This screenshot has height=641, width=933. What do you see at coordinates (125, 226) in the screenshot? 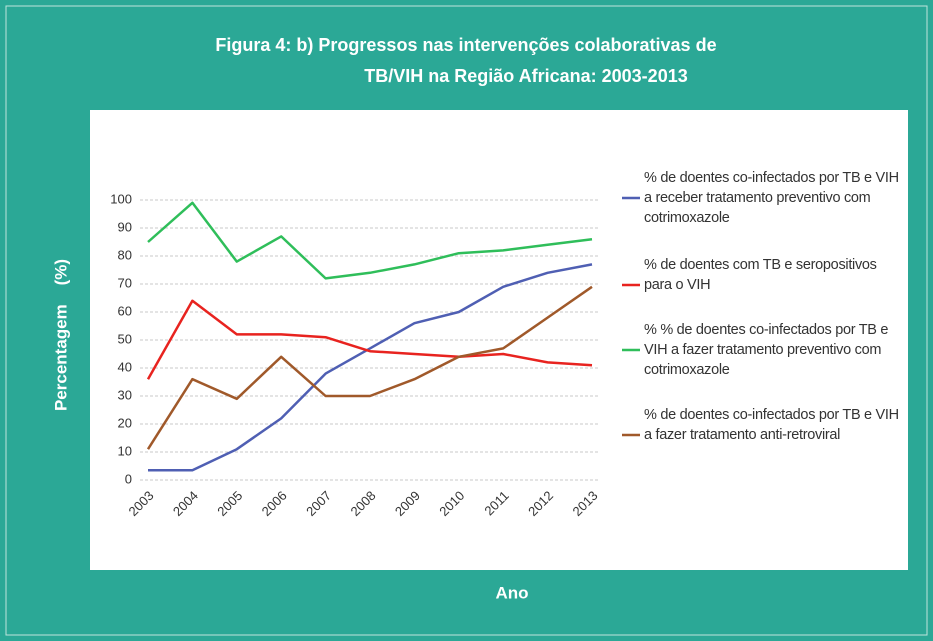
I see `y-tick-label: 90` at bounding box center [125, 226].